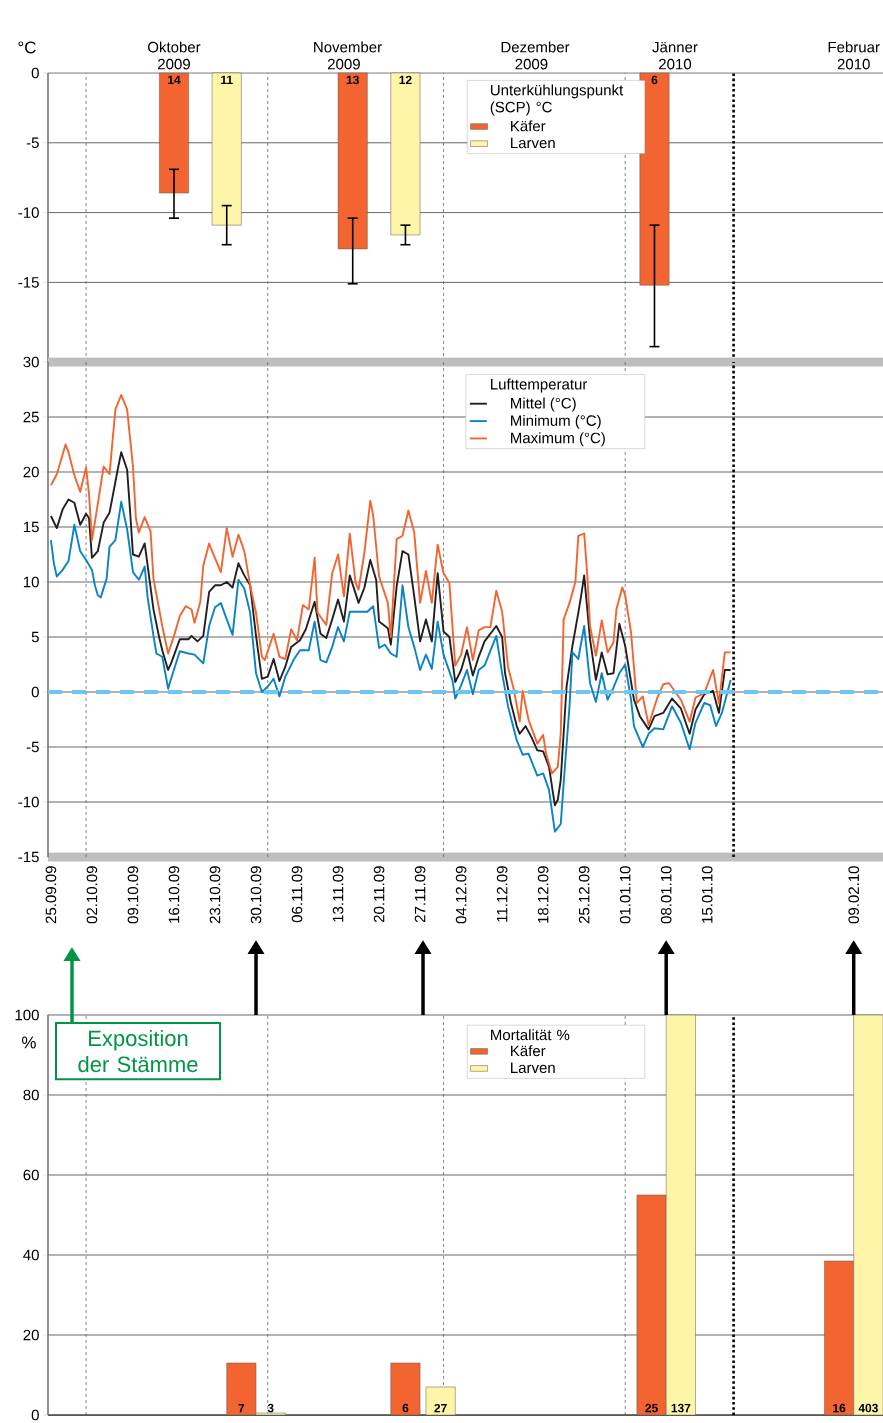  What do you see at coordinates (31, 582) in the screenshot?
I see `y-tick-label: 10` at bounding box center [31, 582].